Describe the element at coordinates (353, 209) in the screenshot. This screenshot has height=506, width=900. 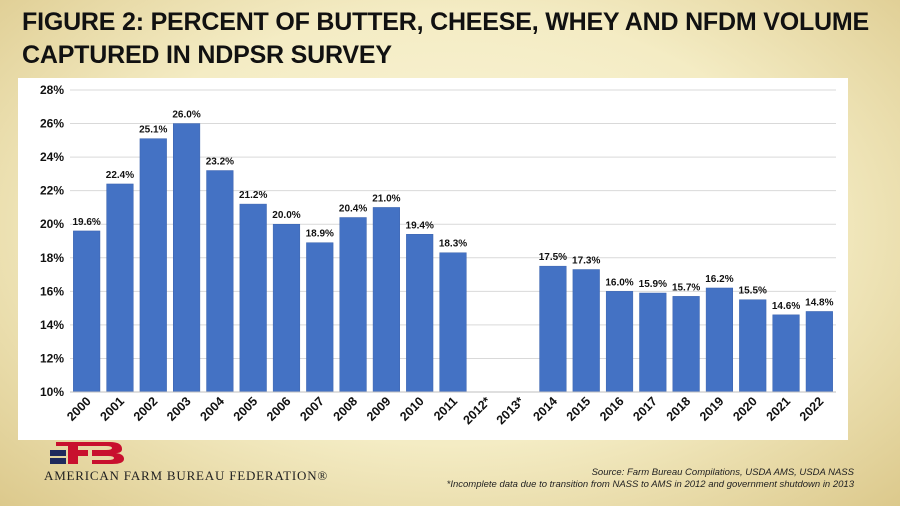
I see `data-label: 20.4%` at that location.